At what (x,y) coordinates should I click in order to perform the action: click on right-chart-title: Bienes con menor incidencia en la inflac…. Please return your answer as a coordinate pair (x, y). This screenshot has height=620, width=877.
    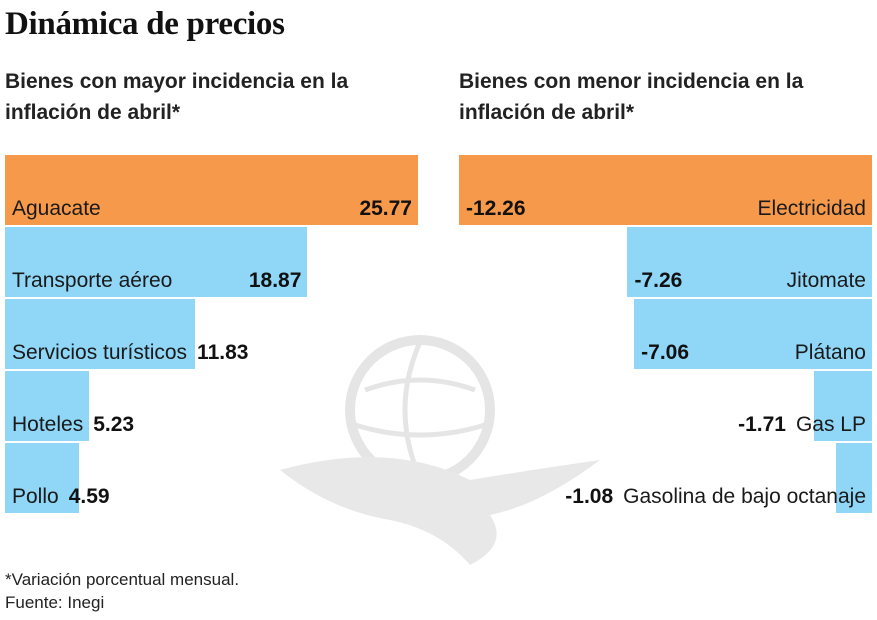
    Looking at the image, I should click on (631, 97).